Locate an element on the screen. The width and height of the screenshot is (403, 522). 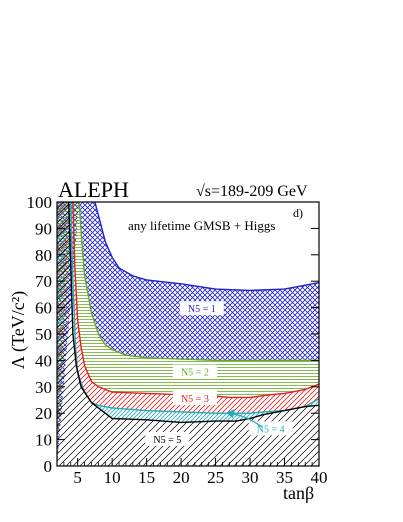
x-tick-label: 40 is located at coordinates (319, 477).